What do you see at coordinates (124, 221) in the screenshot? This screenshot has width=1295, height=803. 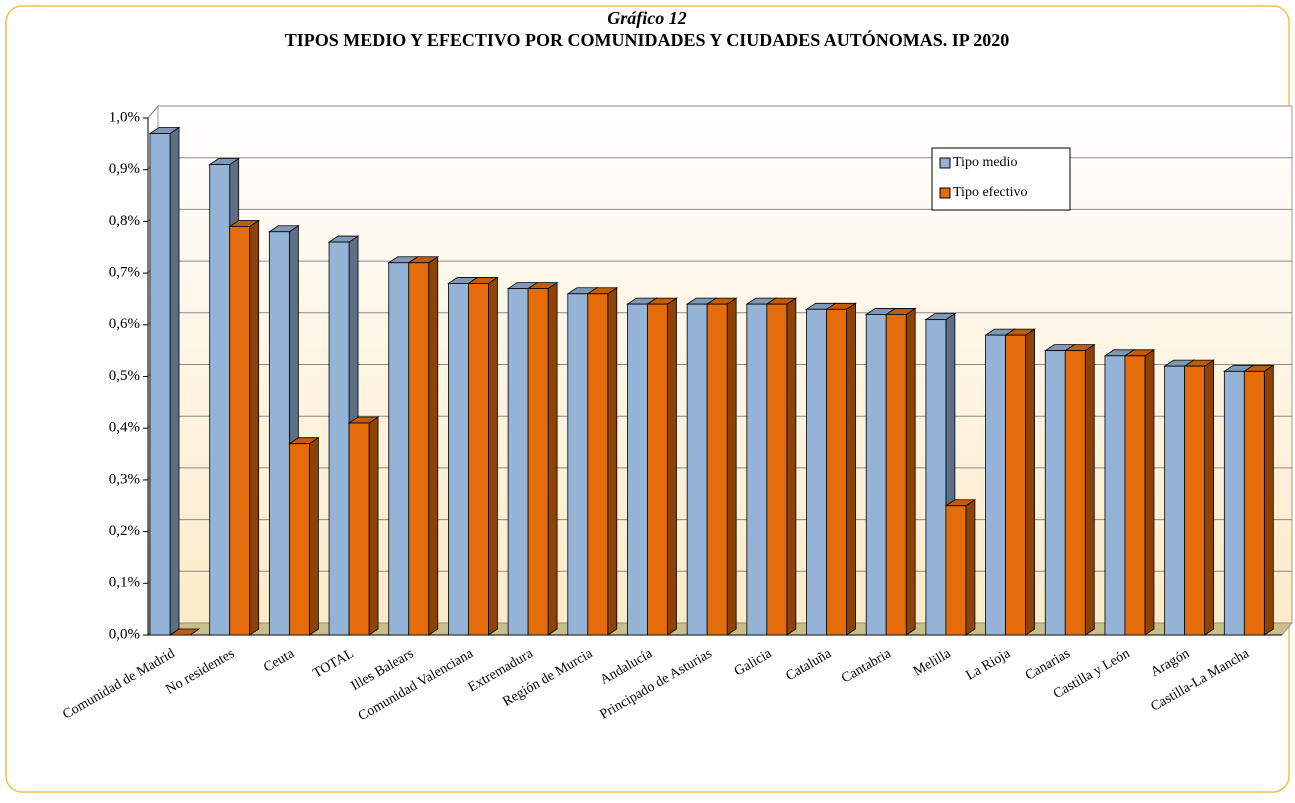 I see `y-tick-label: 0,8%` at bounding box center [124, 221].